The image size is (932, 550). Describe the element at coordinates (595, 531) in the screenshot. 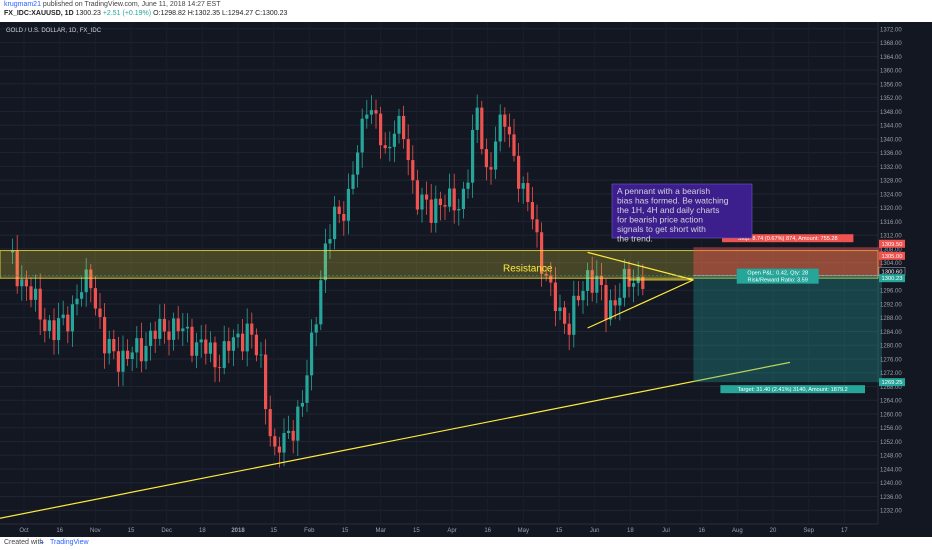

I see `x-tick-label: Jun` at that location.